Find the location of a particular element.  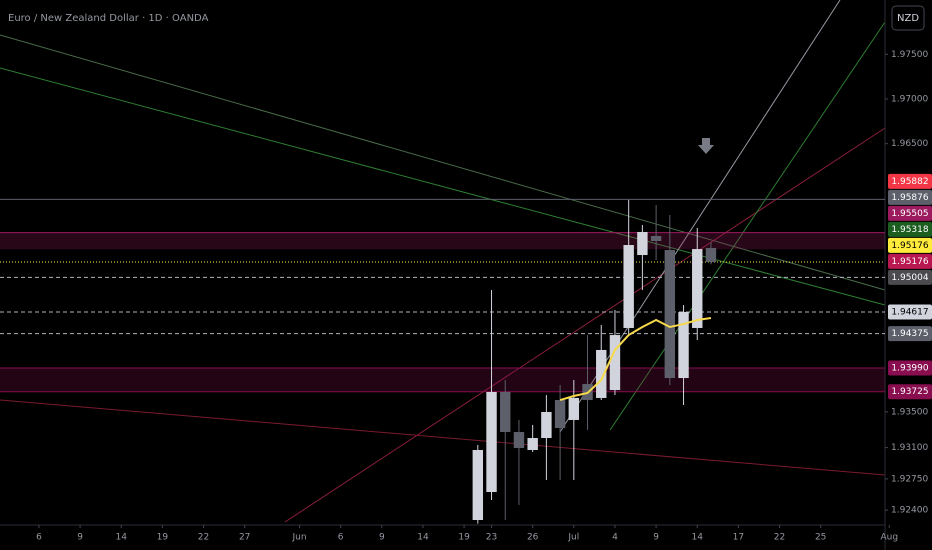

x-tick-label: Jul is located at coordinates (573, 538).